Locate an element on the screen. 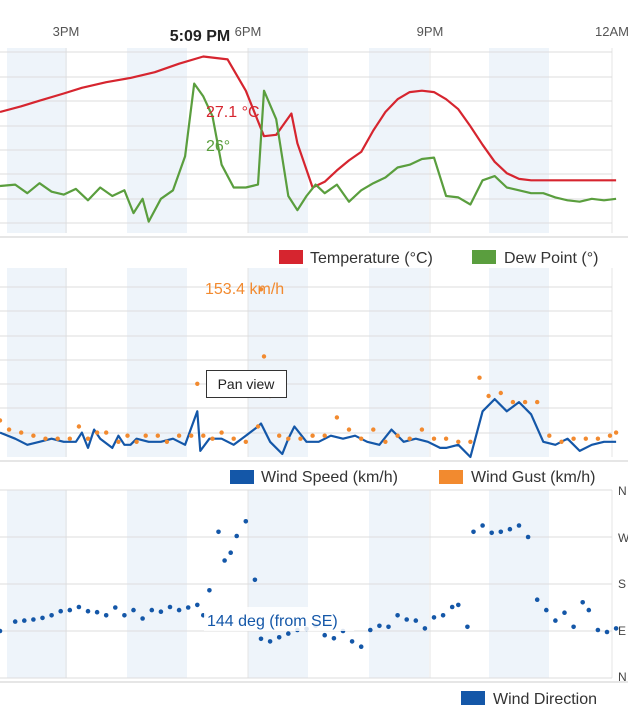  legend-label-wind-gust: Wind Gust (km/h) is located at coordinates (533, 477).